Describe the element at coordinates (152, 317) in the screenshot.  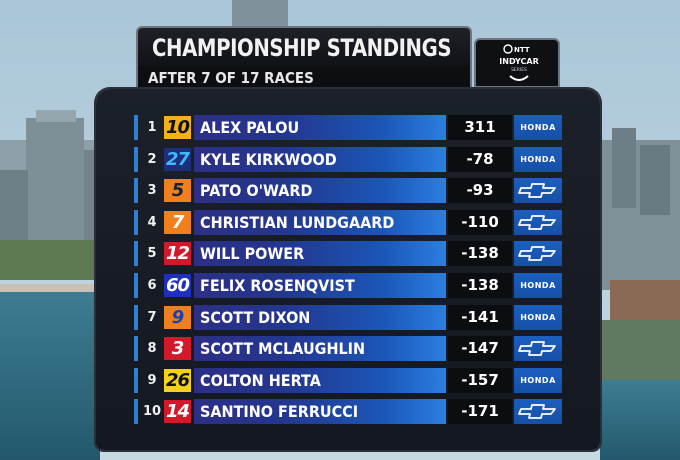
I see `position-label: 7` at that location.